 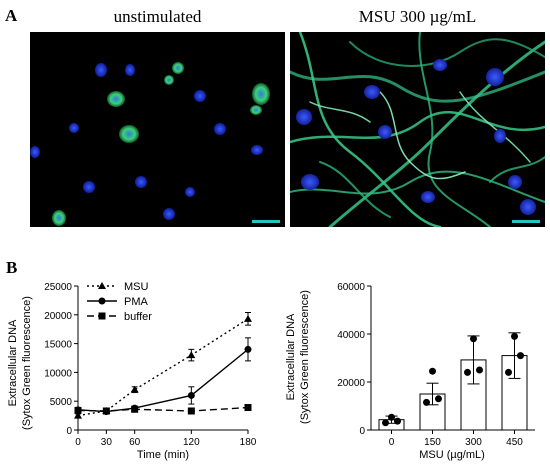 I want to click on line-x-tick-label: 30, so click(x=107, y=442).